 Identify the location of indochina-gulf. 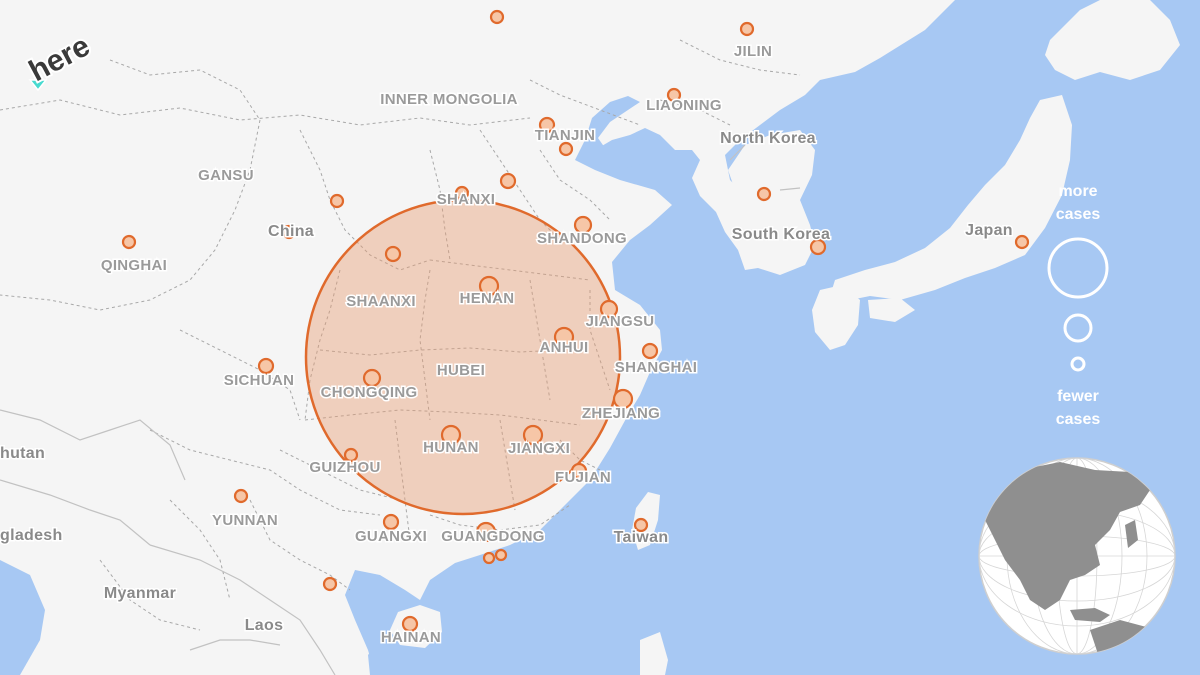
(381, 657).